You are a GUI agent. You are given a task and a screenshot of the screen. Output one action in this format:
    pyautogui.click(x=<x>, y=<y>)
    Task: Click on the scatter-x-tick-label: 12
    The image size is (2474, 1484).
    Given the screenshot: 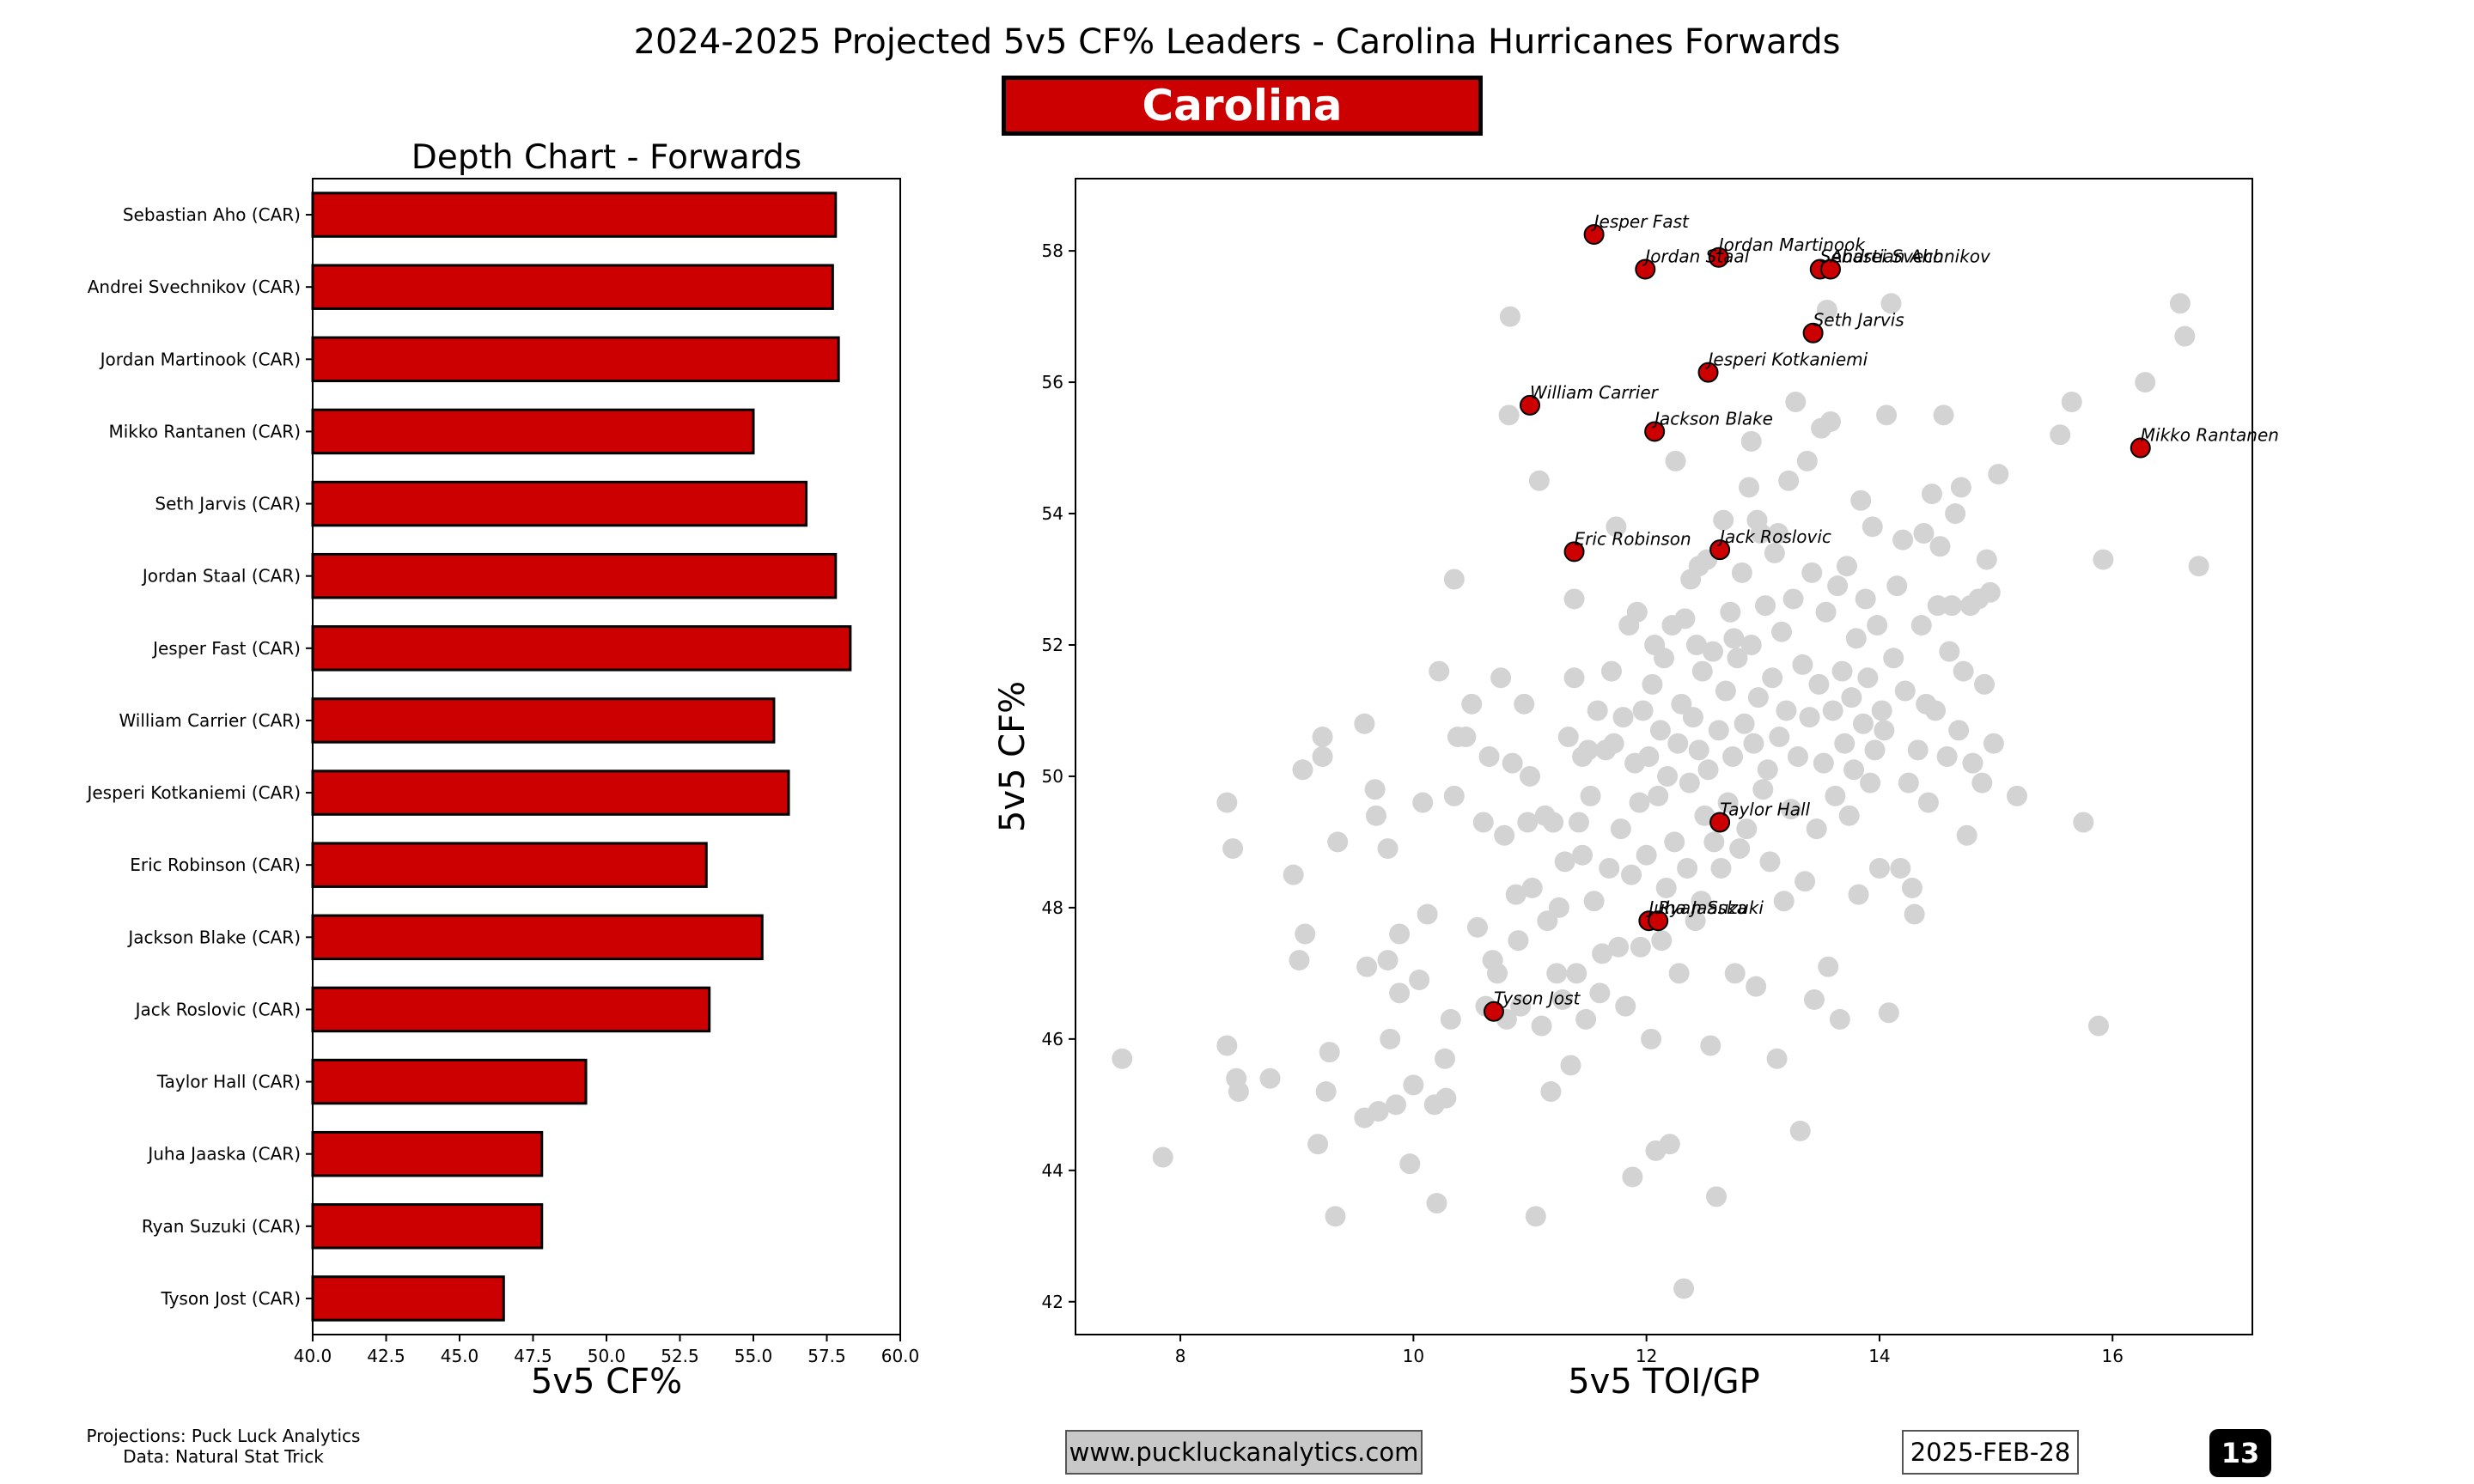 What is the action you would take?
    pyautogui.click(x=1646, y=1356)
    